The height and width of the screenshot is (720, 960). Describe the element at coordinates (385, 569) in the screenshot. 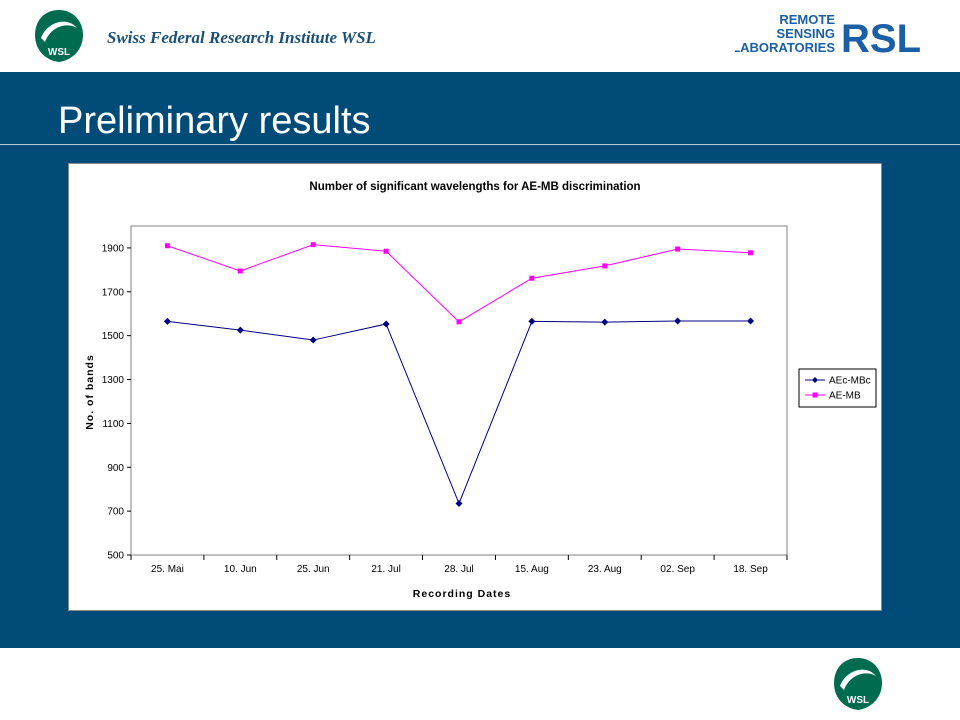

I see `x-tick-label: 21. Jul` at that location.